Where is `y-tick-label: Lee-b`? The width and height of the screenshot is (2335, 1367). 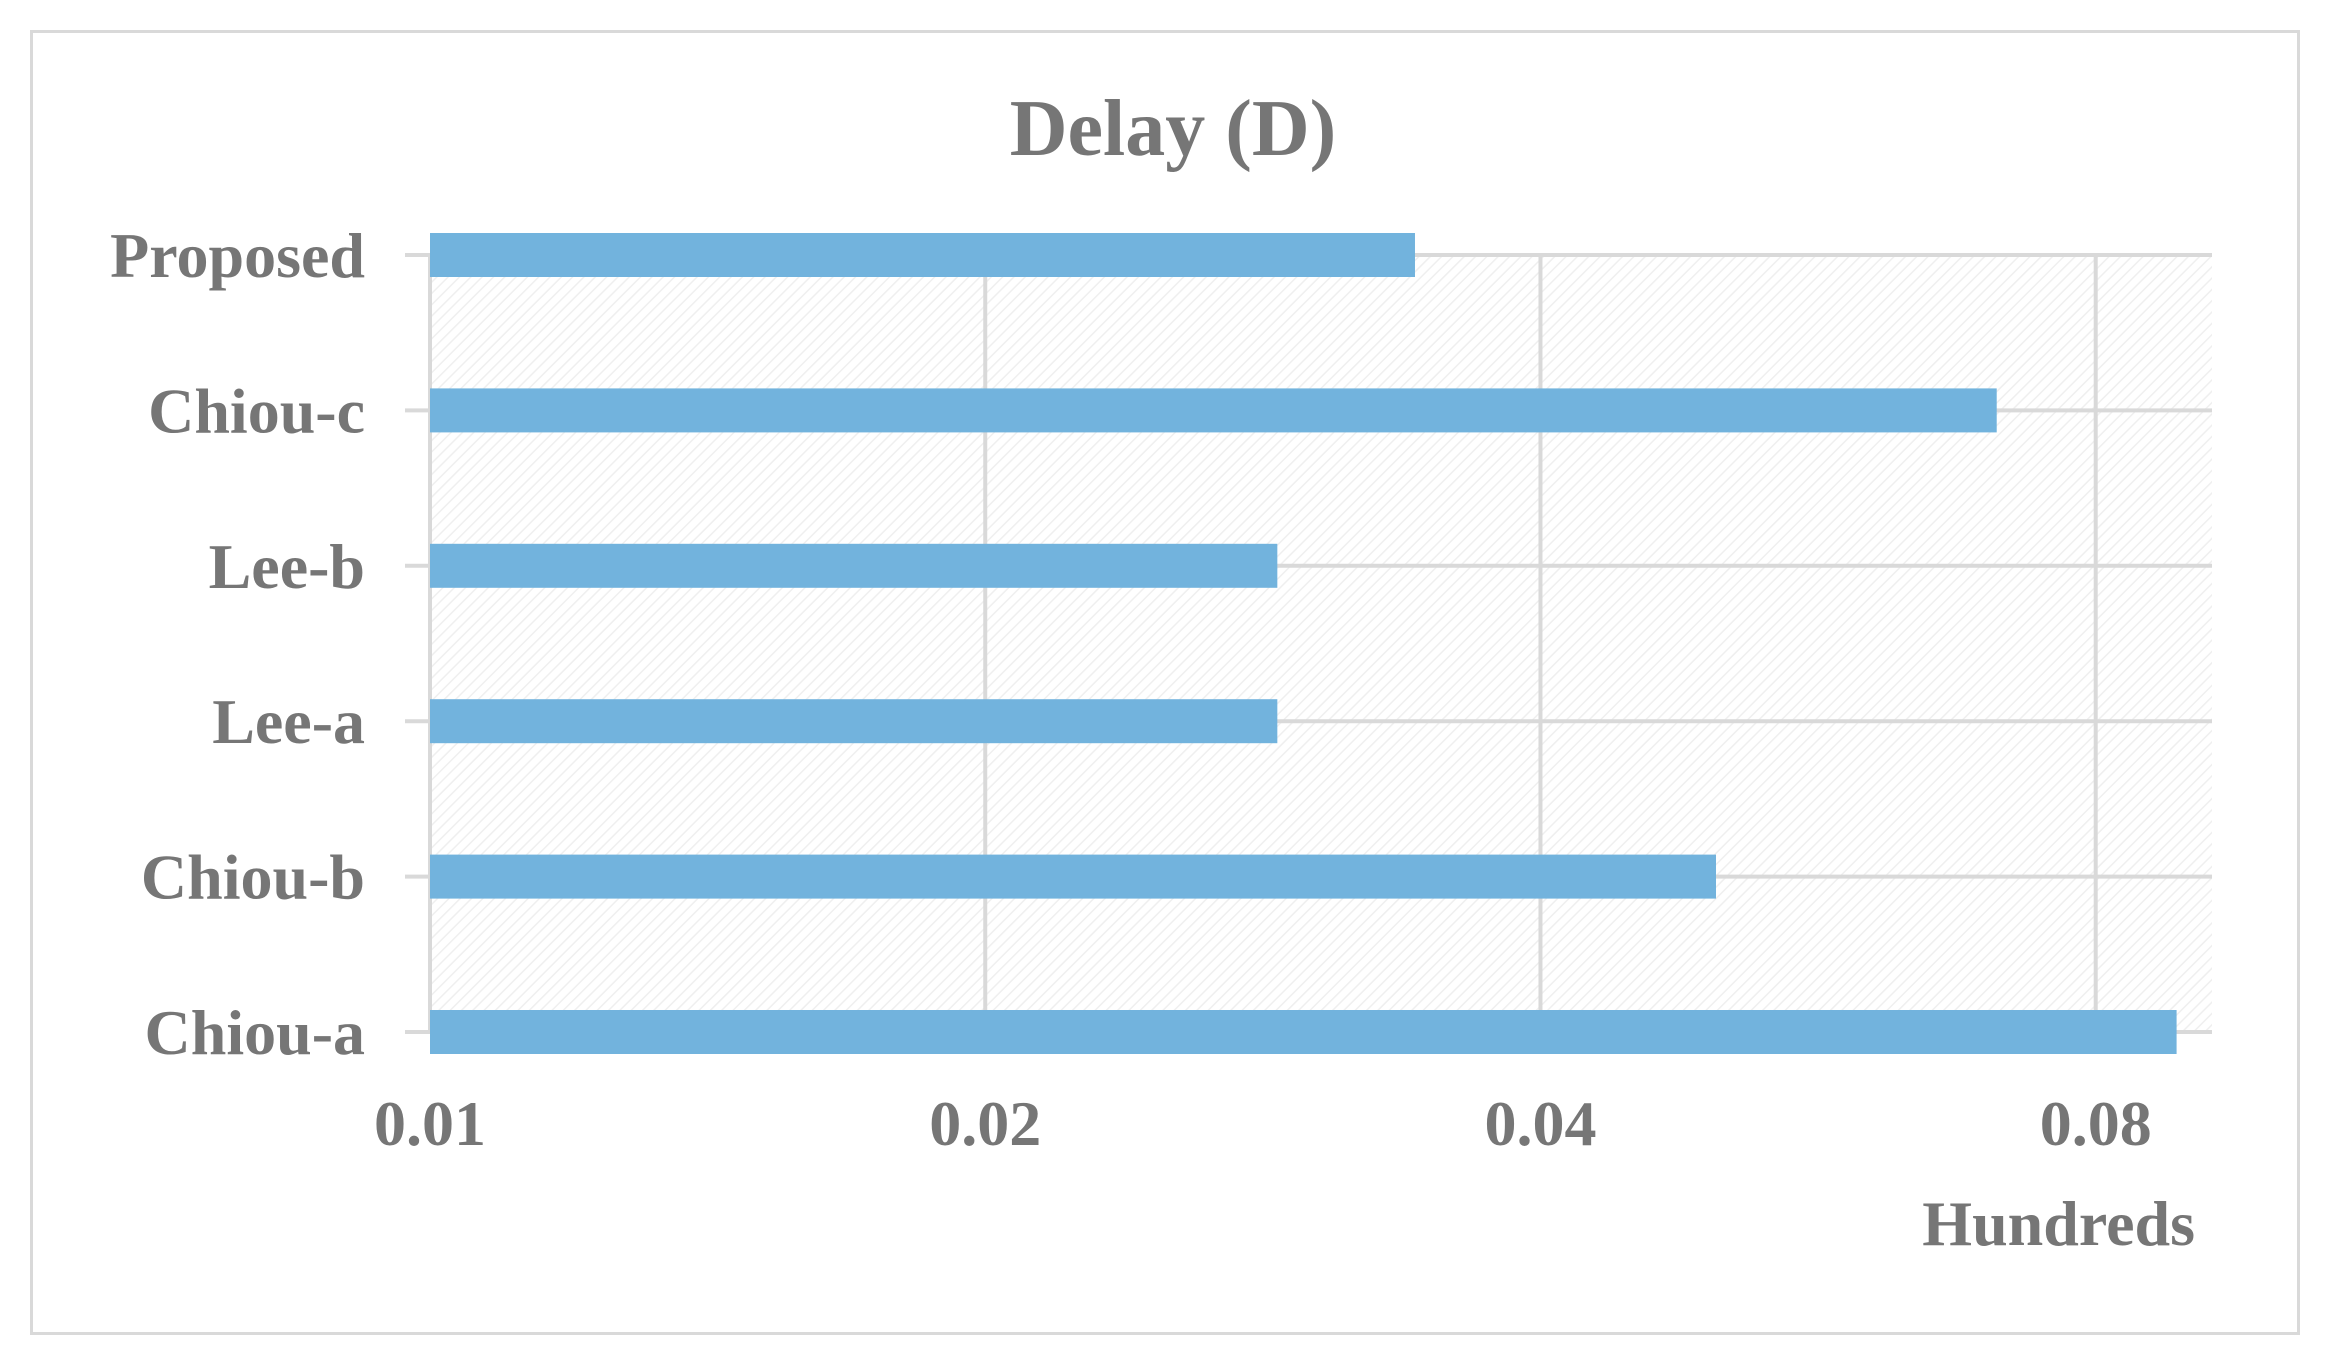 y-tick-label: Lee-b is located at coordinates (287, 566).